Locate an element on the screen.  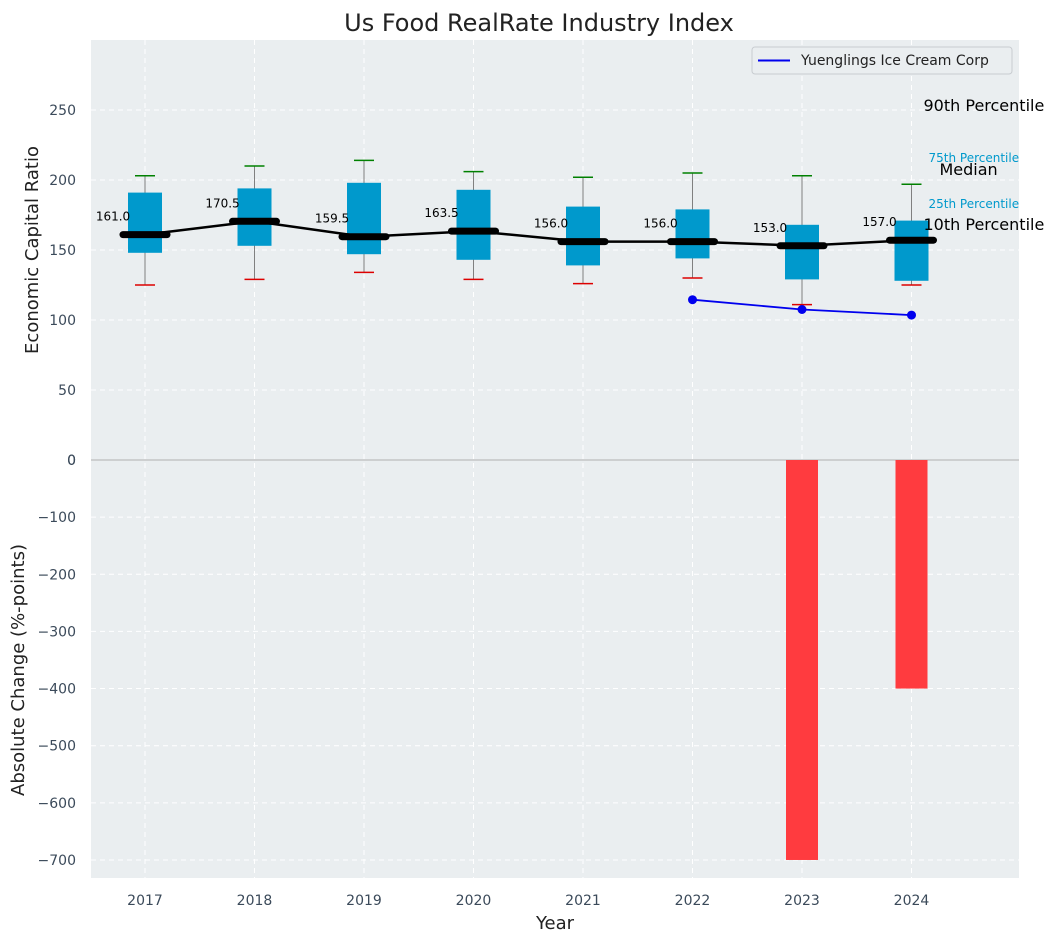
median-value-label: 157.0 is located at coordinates (879, 222).